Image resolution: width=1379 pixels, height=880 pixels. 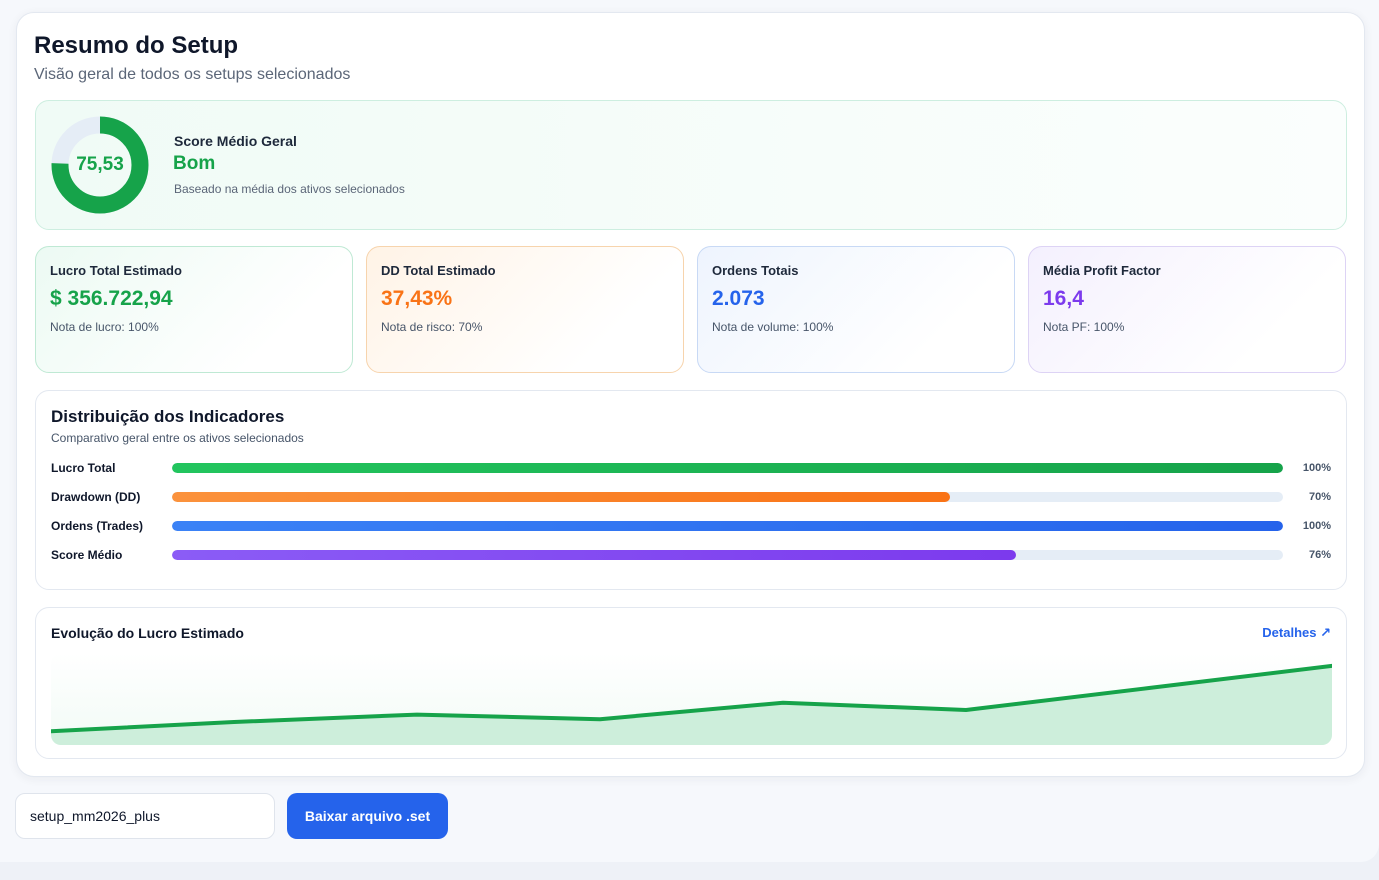 I want to click on bar-row-drawdown: Drawdown (DD) 70%, so click(x=691, y=497).